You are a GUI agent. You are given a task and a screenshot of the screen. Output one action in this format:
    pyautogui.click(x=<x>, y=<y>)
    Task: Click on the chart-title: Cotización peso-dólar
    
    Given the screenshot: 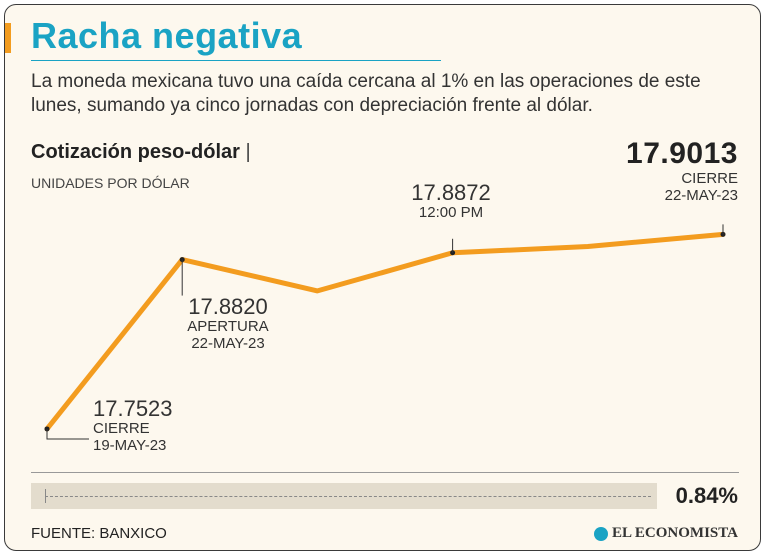 What is the action you would take?
    pyautogui.click(x=135, y=152)
    